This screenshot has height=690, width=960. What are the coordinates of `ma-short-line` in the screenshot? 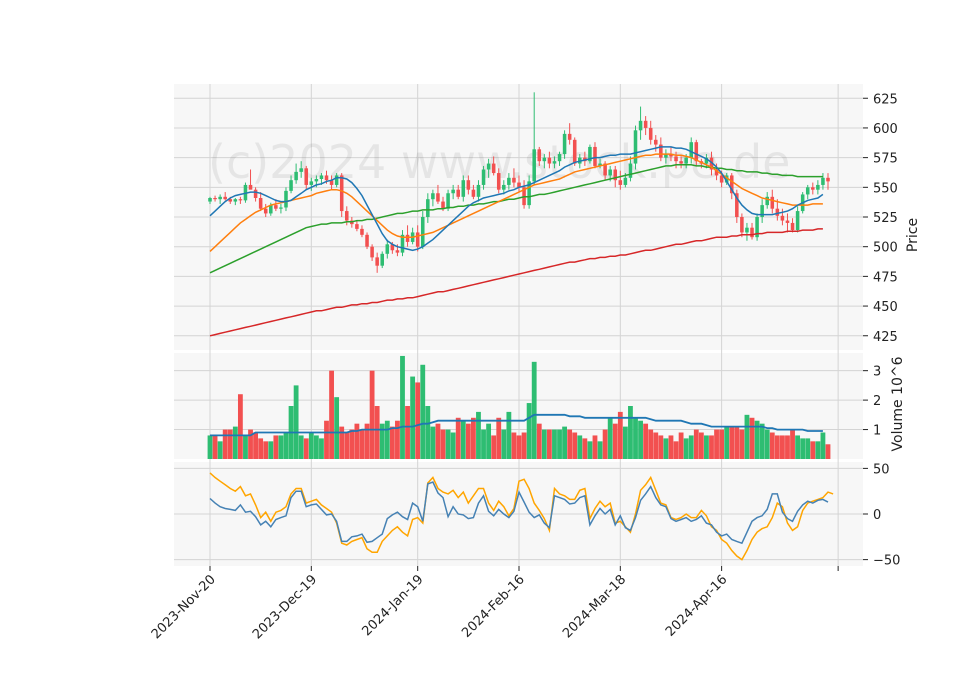 It's located at (516, 199).